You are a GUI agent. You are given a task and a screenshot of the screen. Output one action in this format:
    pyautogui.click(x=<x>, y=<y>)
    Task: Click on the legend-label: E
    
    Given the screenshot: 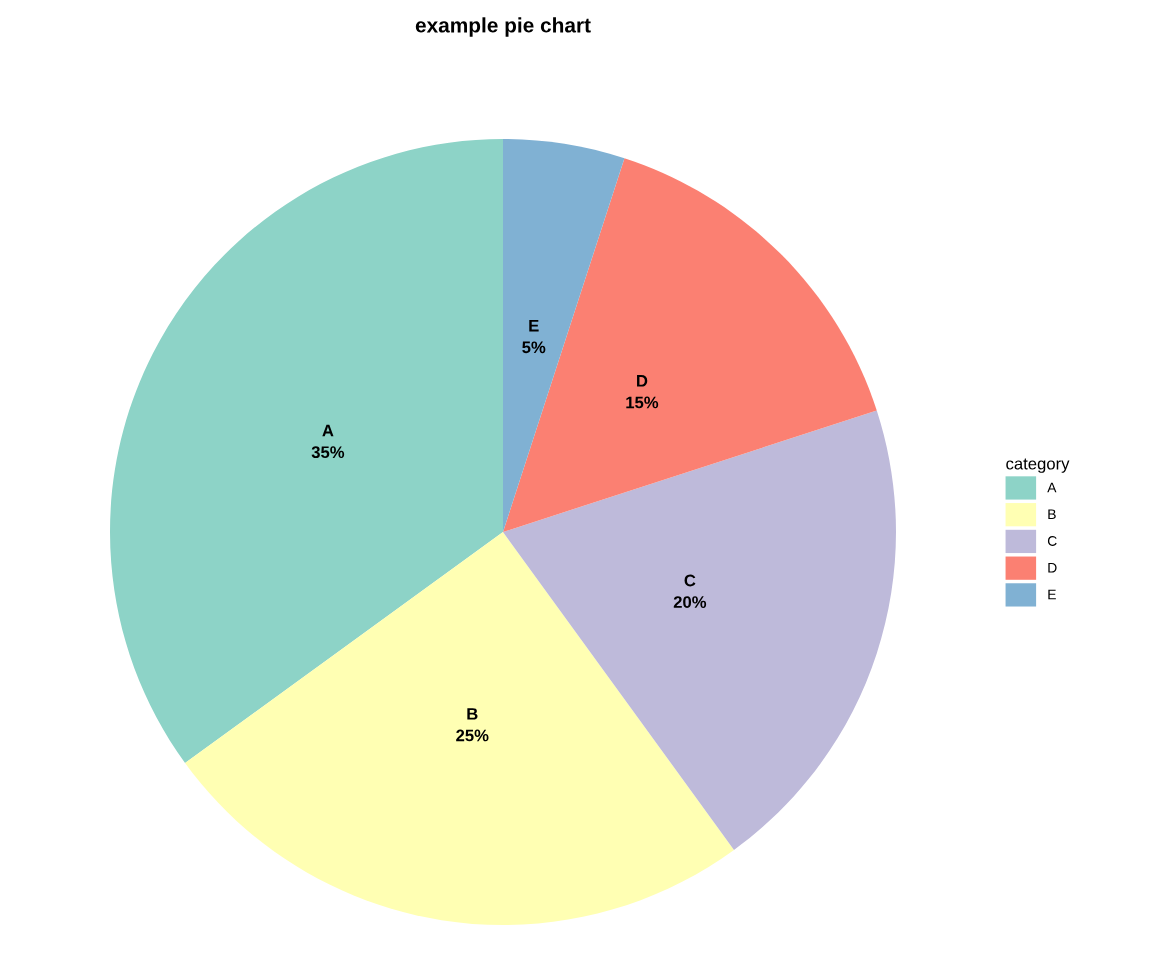 What is the action you would take?
    pyautogui.click(x=1052, y=594)
    